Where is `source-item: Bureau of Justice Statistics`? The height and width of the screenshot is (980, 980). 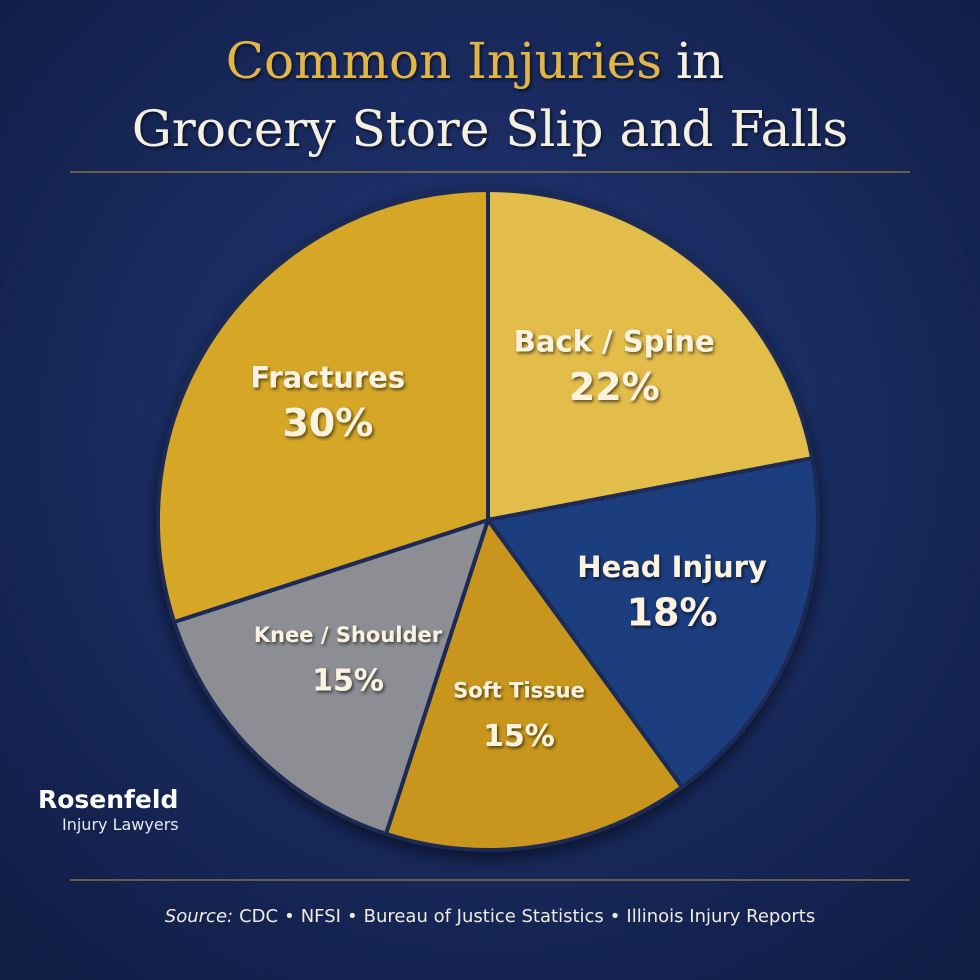 source-item: Bureau of Justice Statistics is located at coordinates (484, 916).